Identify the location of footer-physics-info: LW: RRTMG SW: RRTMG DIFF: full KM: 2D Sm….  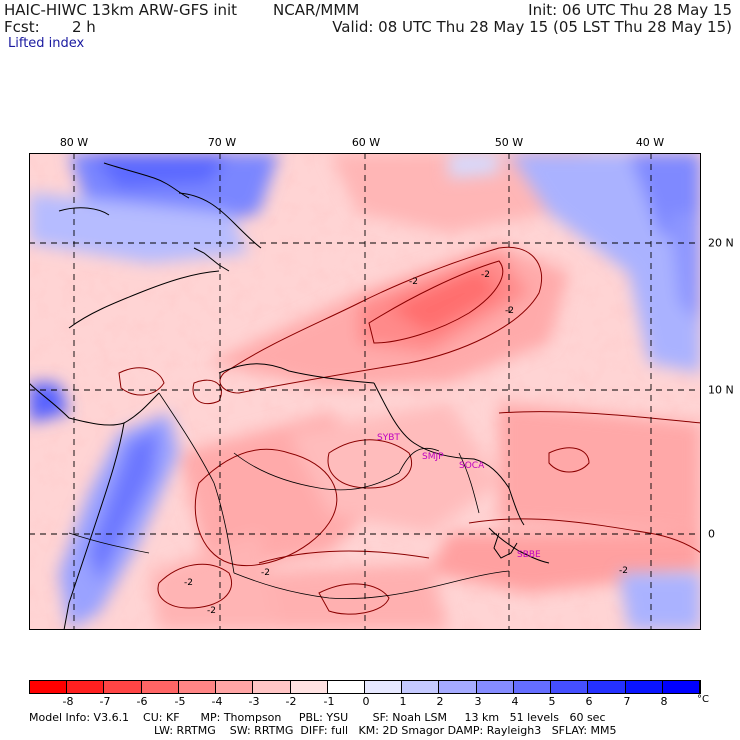
(385, 730).